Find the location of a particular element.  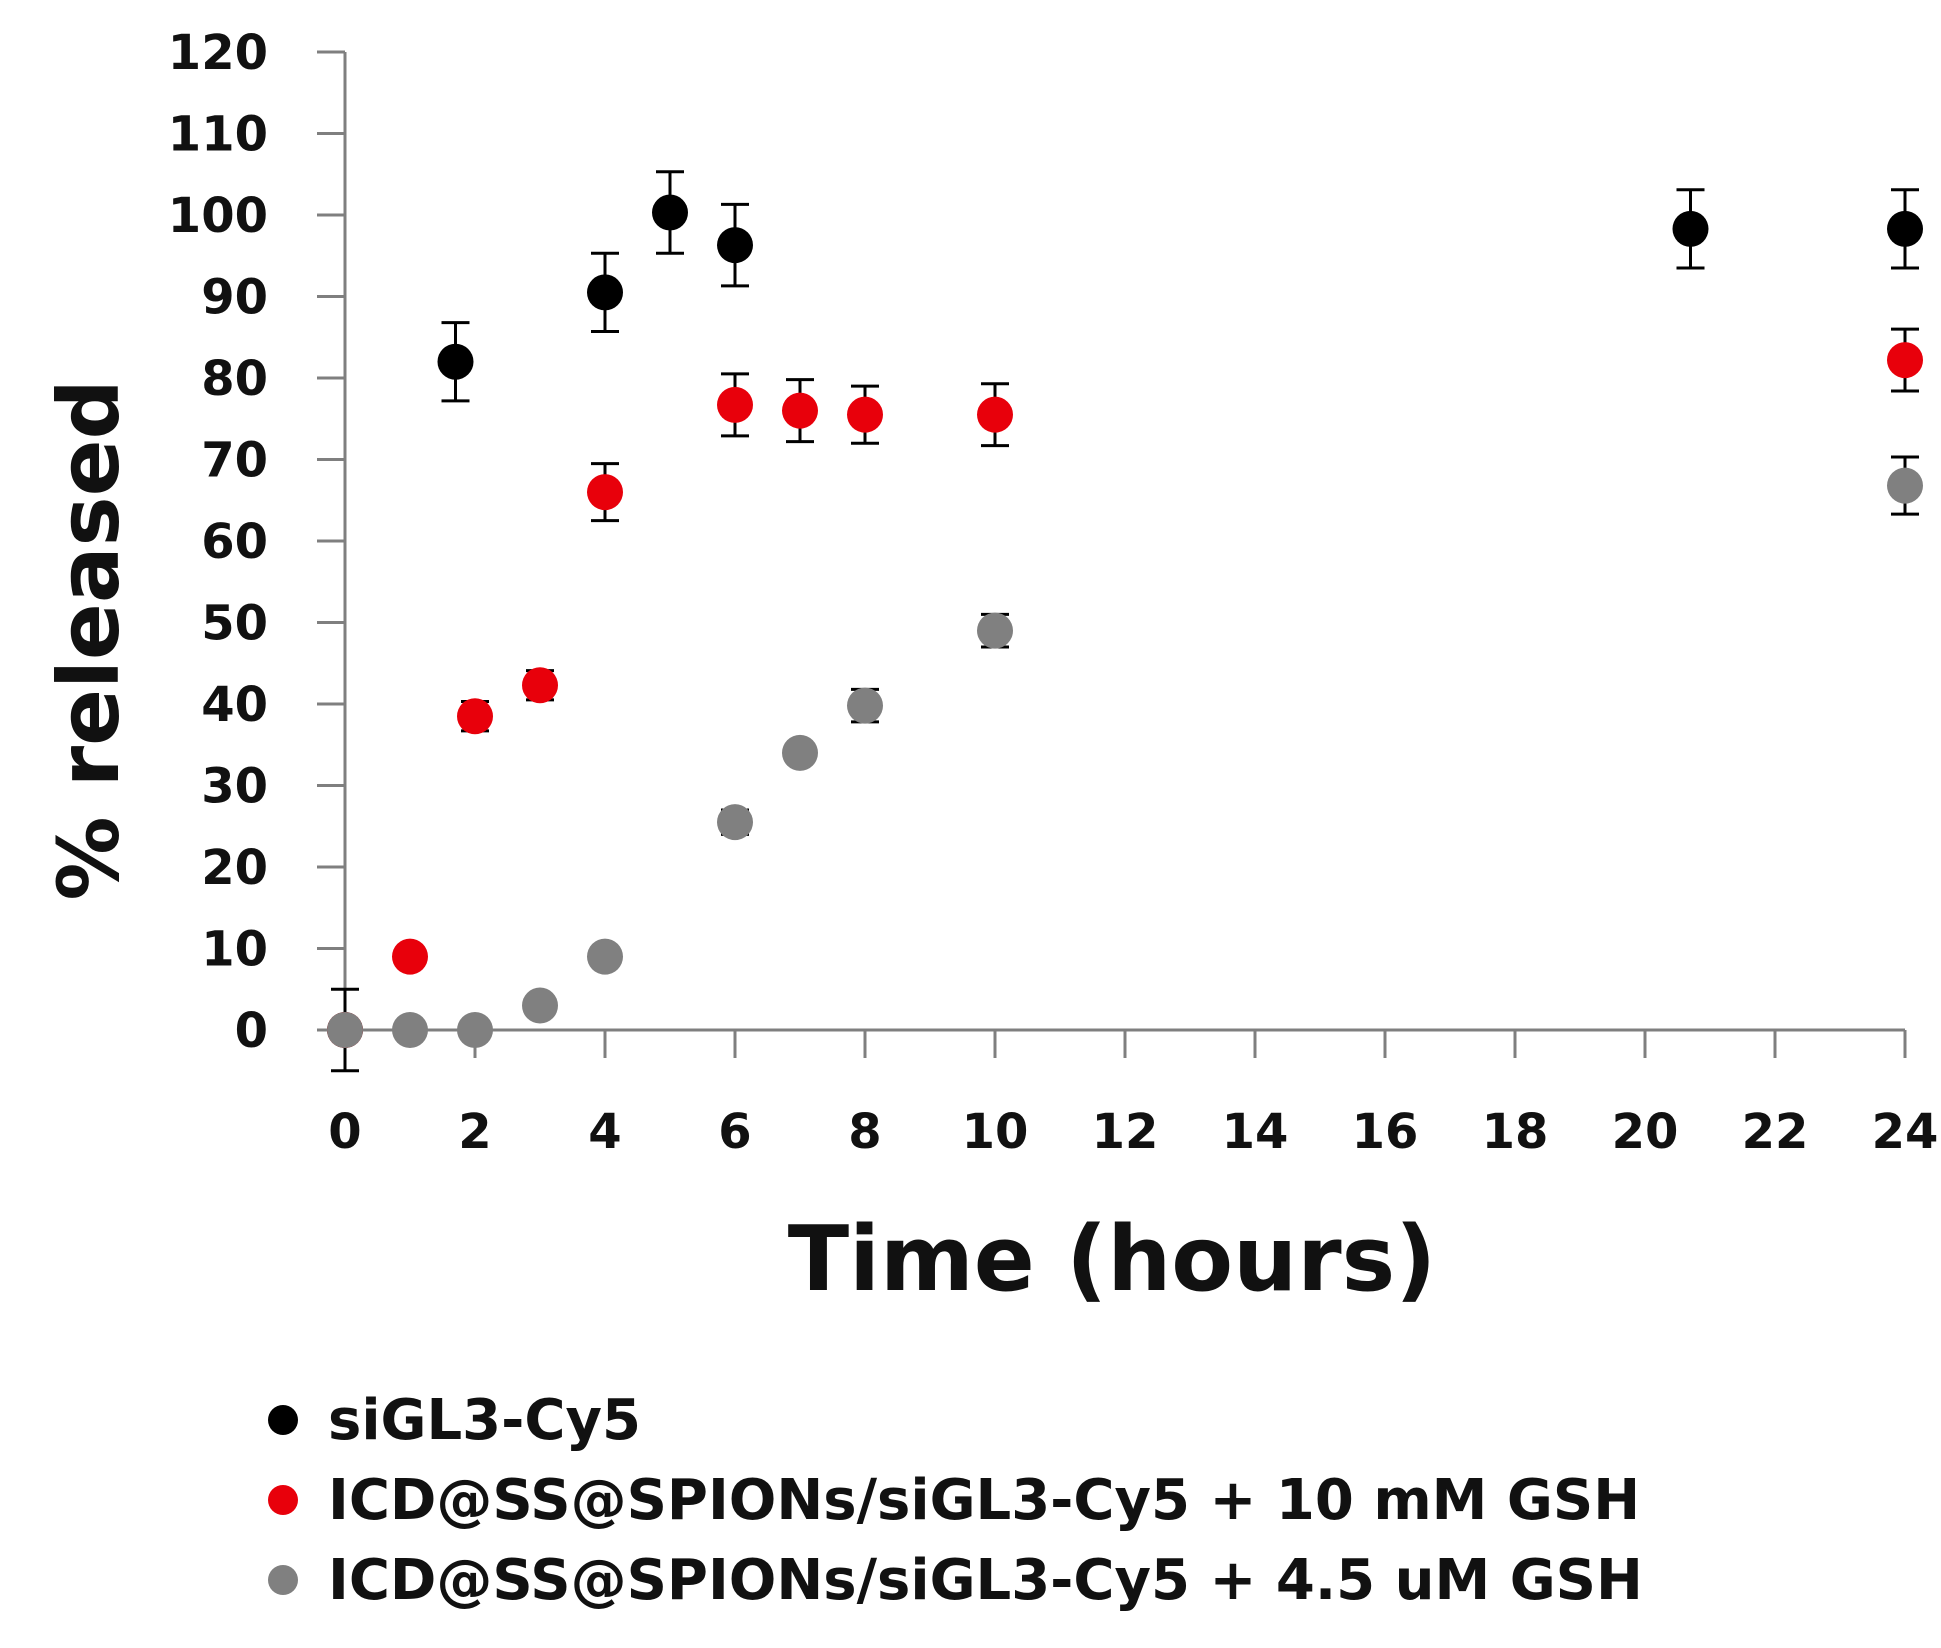

y-tick-label: 50 is located at coordinates (234, 624).